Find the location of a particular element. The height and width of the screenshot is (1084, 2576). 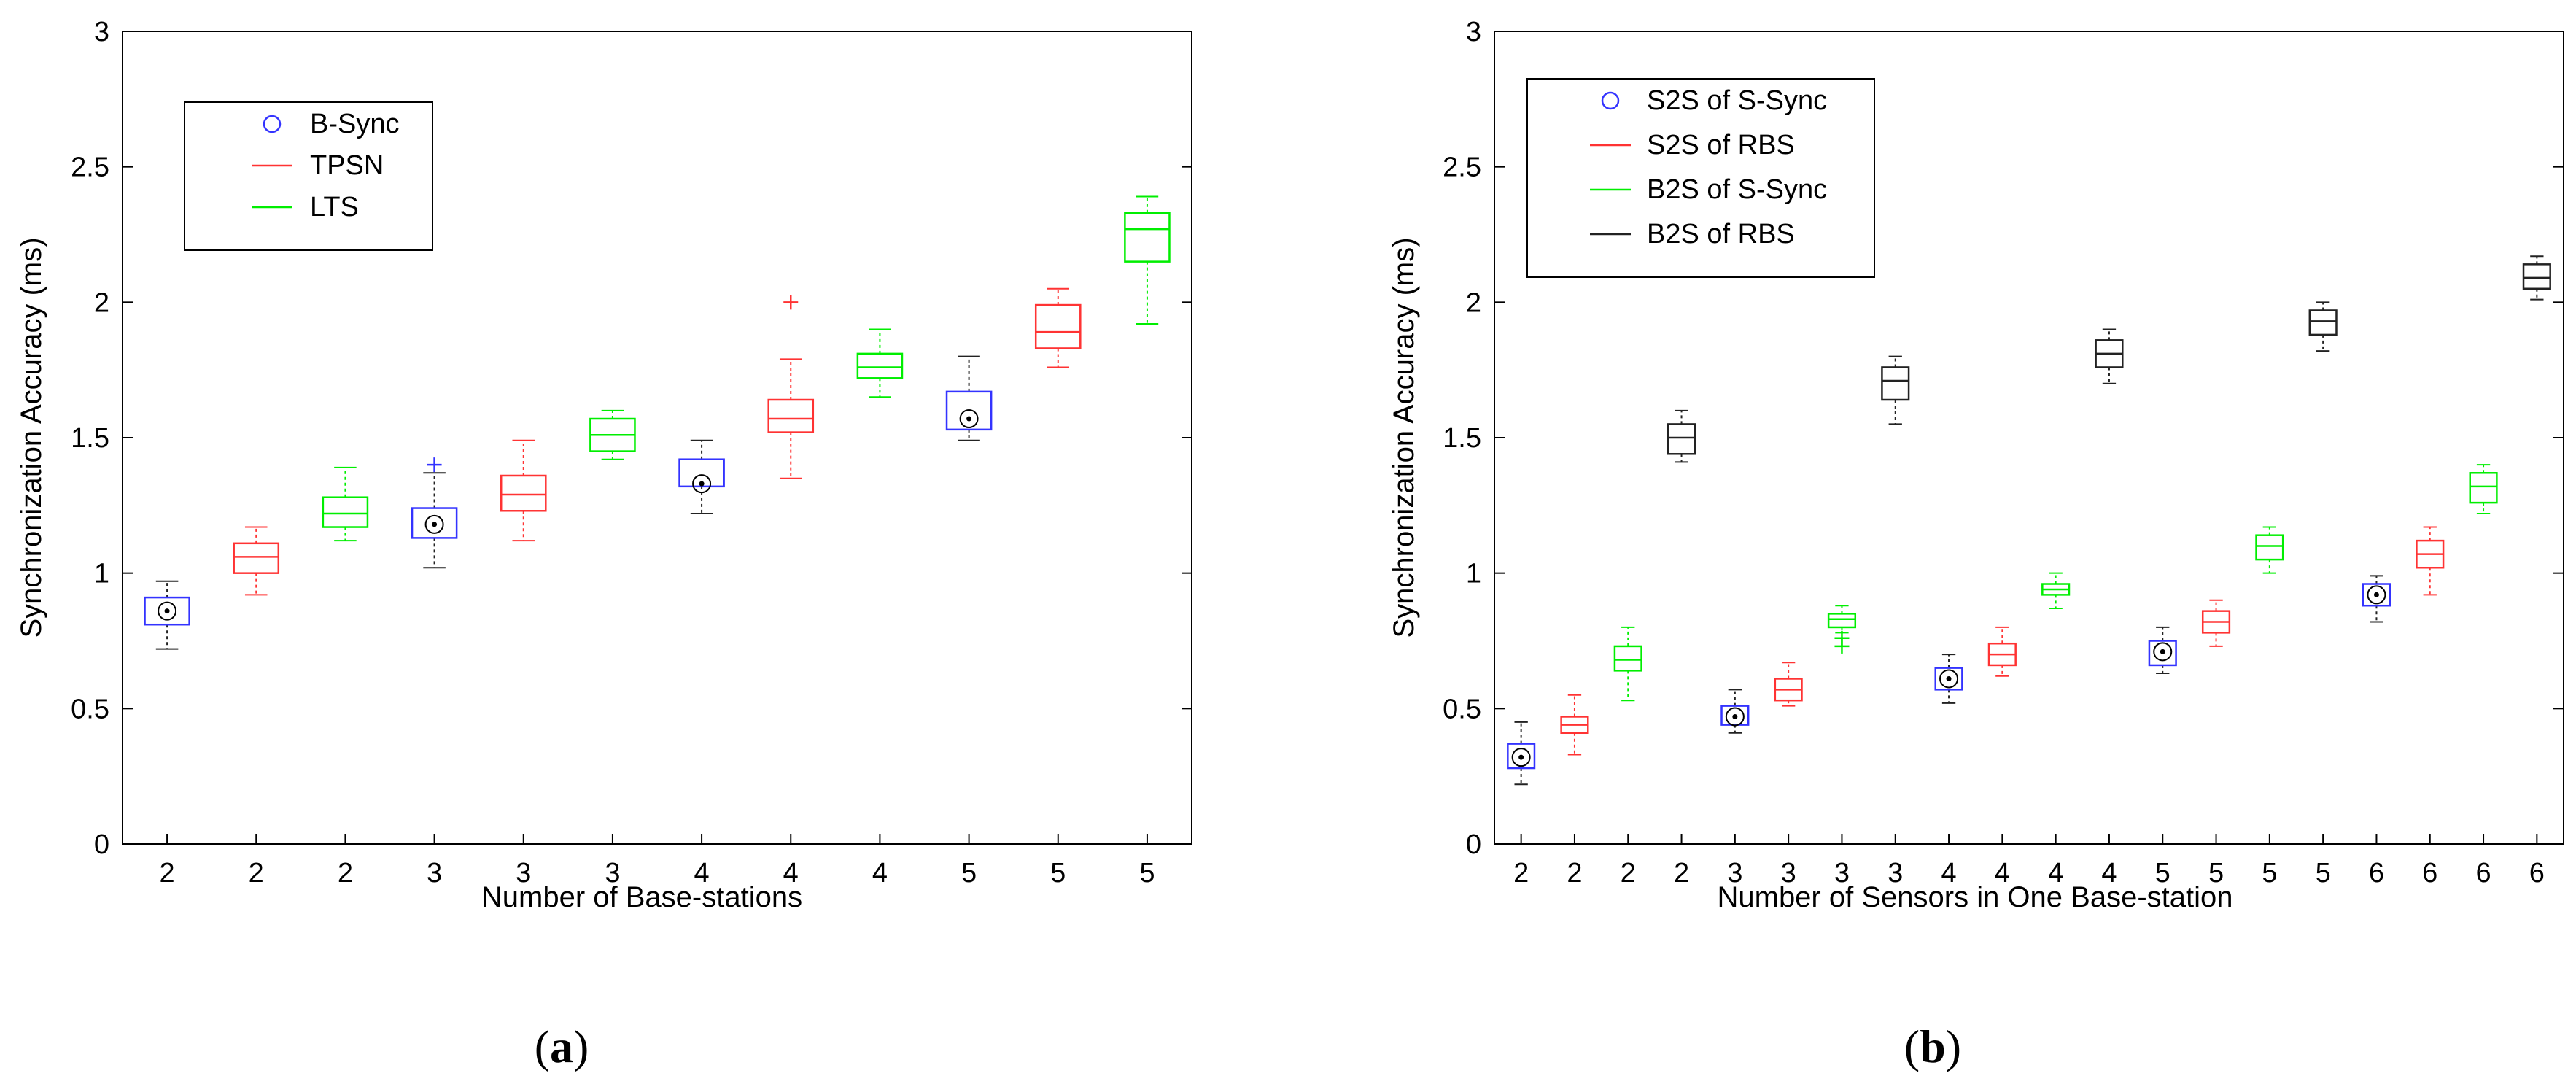

legend-label: B-Sync is located at coordinates (355, 124).